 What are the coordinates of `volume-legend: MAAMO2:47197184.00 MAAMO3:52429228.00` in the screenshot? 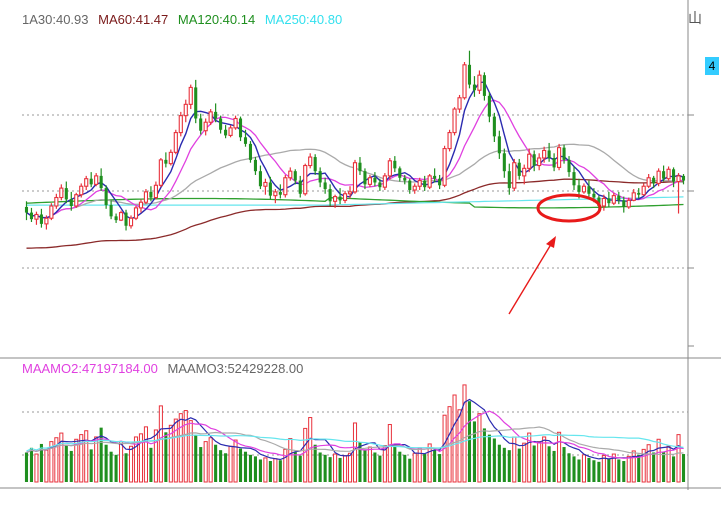 It's located at (165, 368).